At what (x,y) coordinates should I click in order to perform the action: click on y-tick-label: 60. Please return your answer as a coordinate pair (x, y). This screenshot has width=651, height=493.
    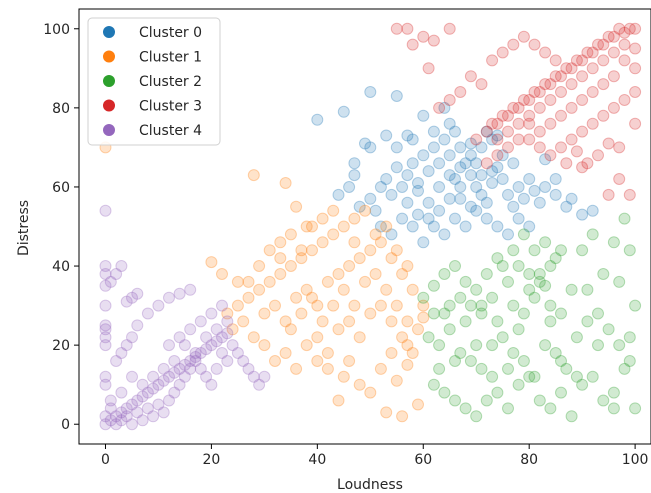
    Looking at the image, I should click on (61, 188).